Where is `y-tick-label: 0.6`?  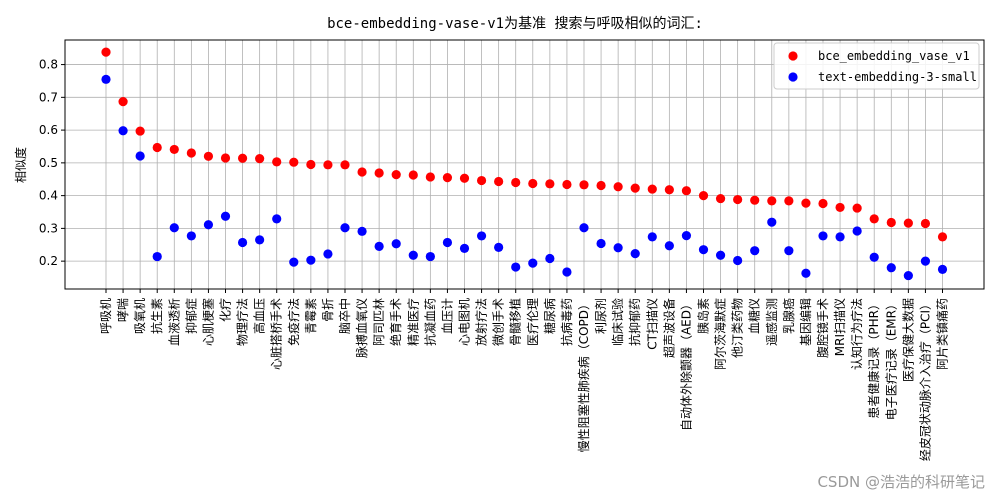
y-tick-label: 0.6 is located at coordinates (48, 130).